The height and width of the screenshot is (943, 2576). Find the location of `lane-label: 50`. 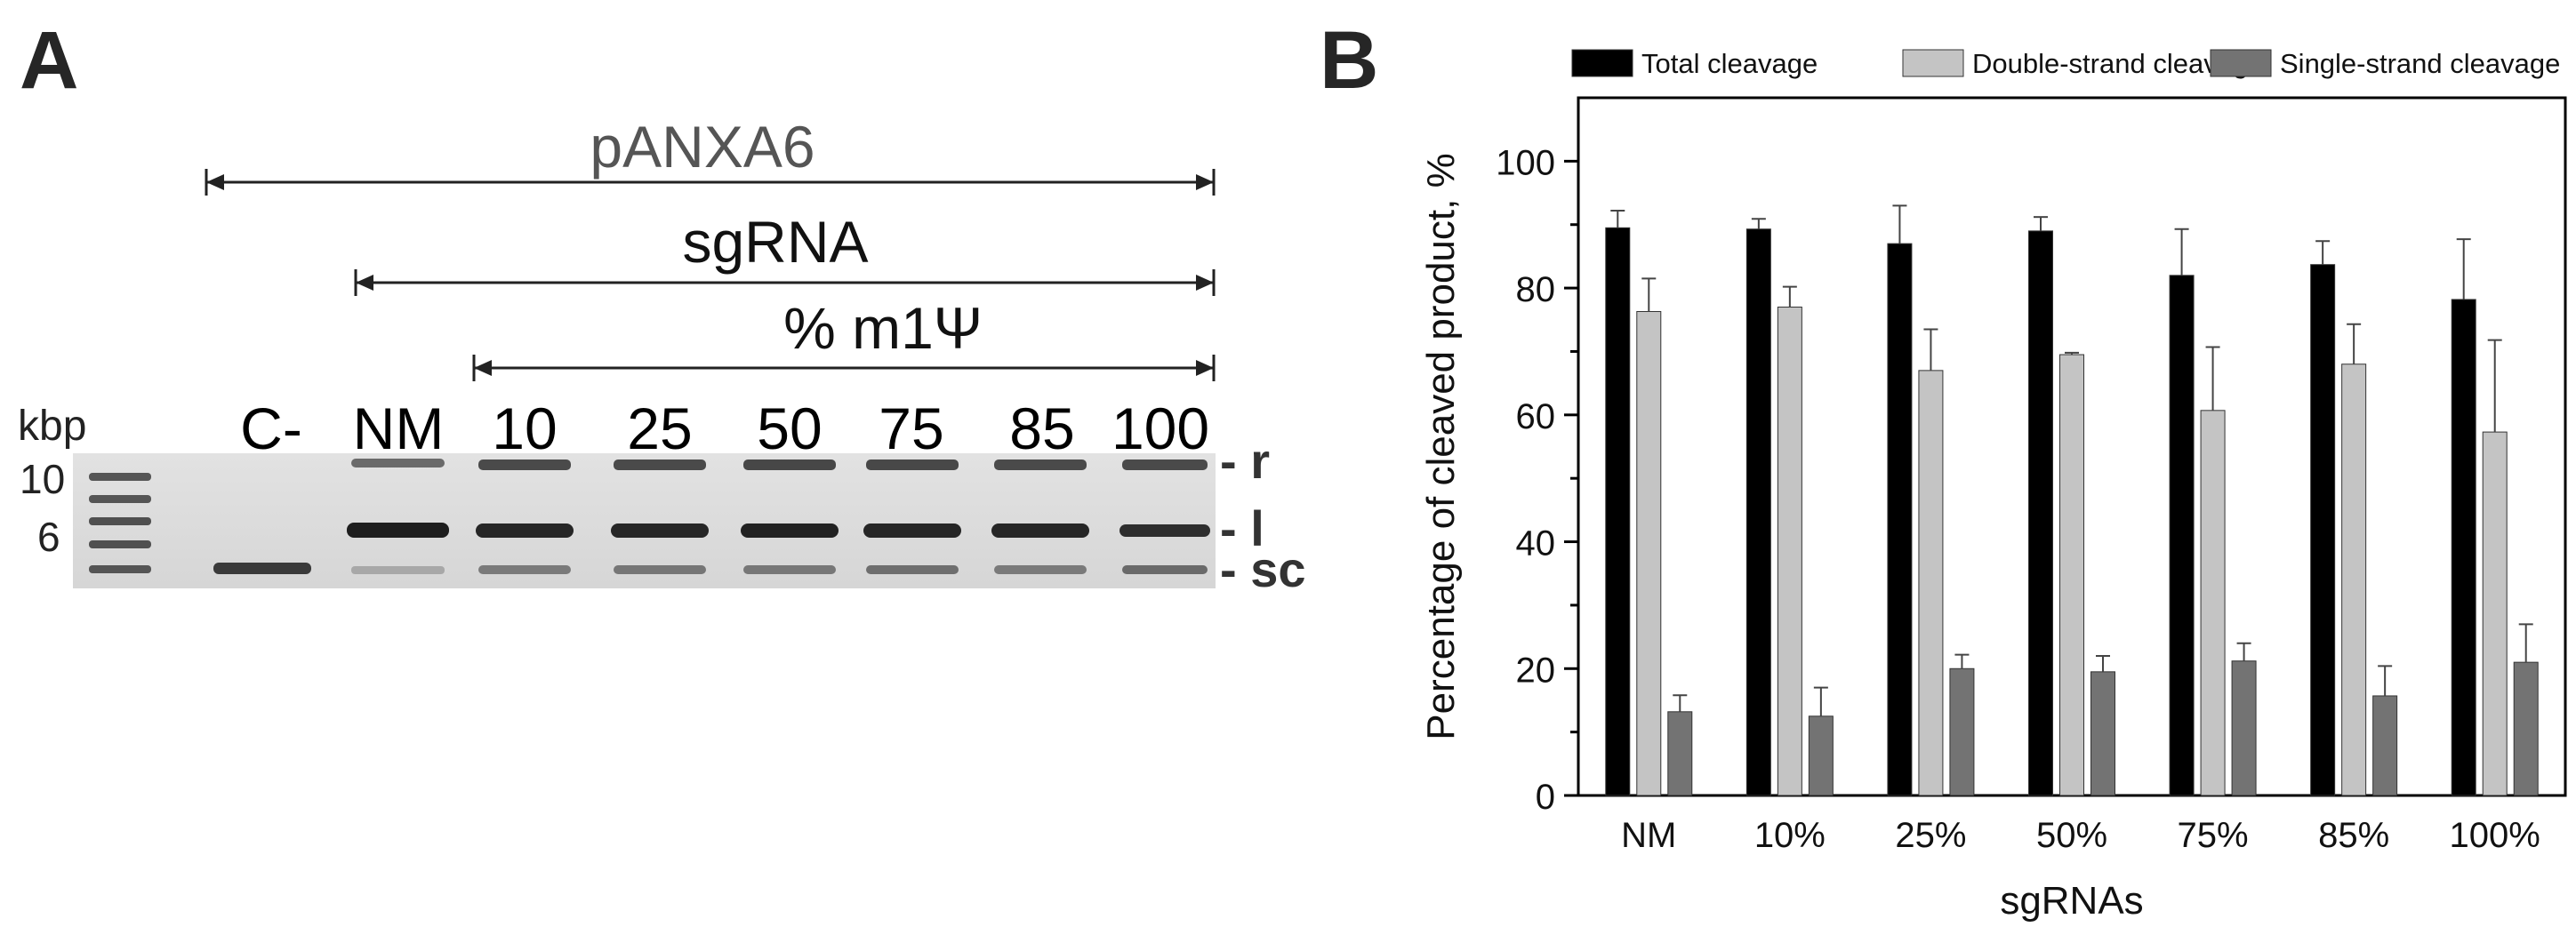

lane-label: 50 is located at coordinates (789, 429).